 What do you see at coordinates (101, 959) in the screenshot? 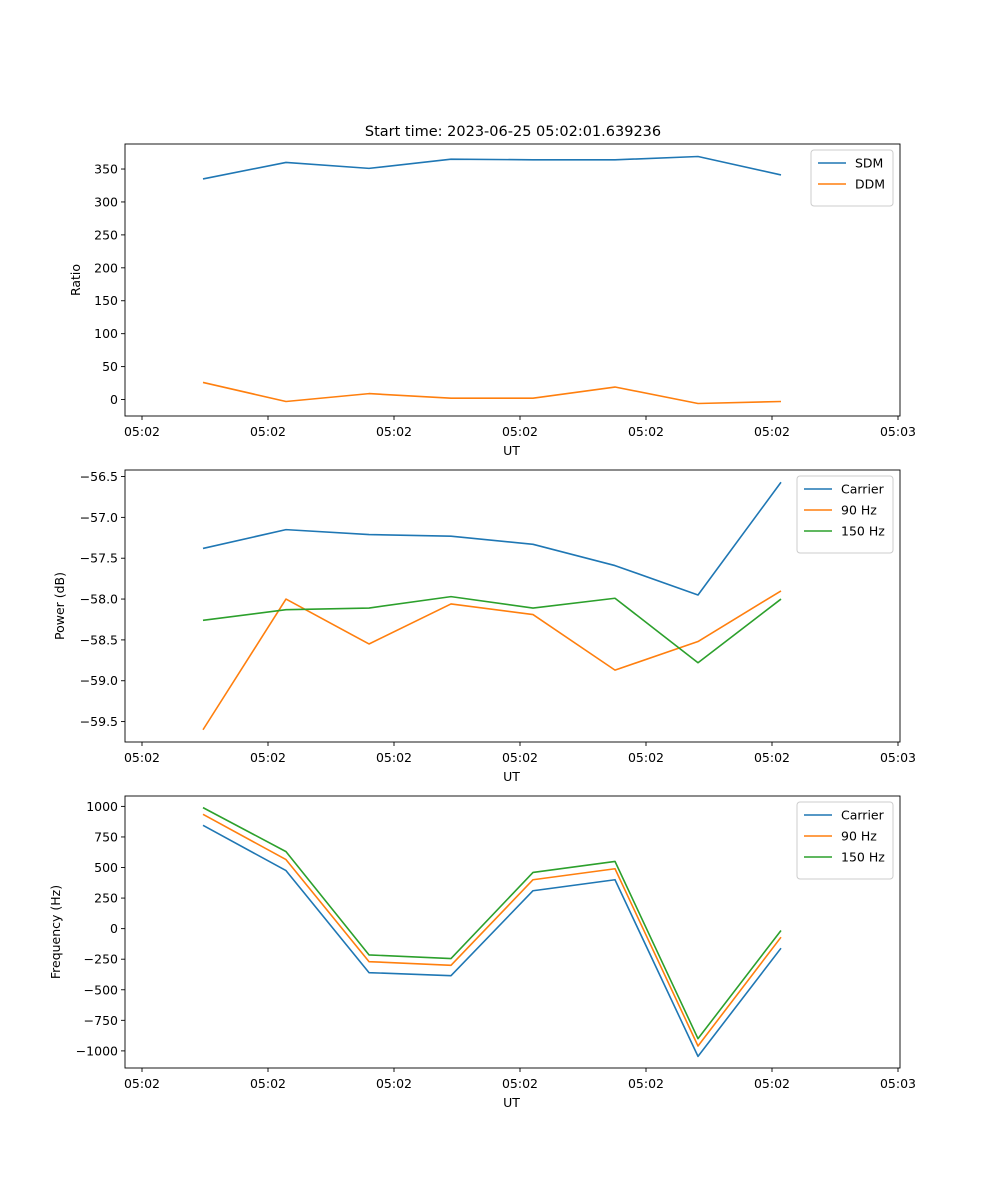
I see `y-tick-label: −250` at bounding box center [101, 959].